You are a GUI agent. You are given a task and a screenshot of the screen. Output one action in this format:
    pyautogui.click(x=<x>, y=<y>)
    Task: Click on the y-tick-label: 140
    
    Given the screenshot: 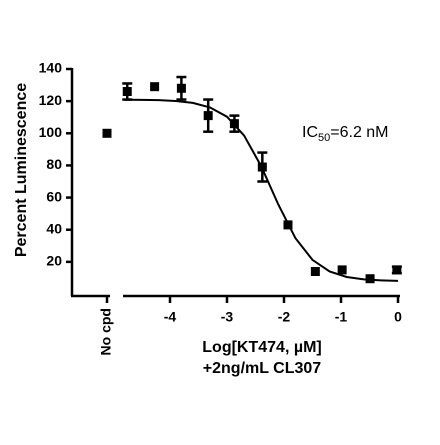 What is the action you would take?
    pyautogui.click(x=51, y=68)
    